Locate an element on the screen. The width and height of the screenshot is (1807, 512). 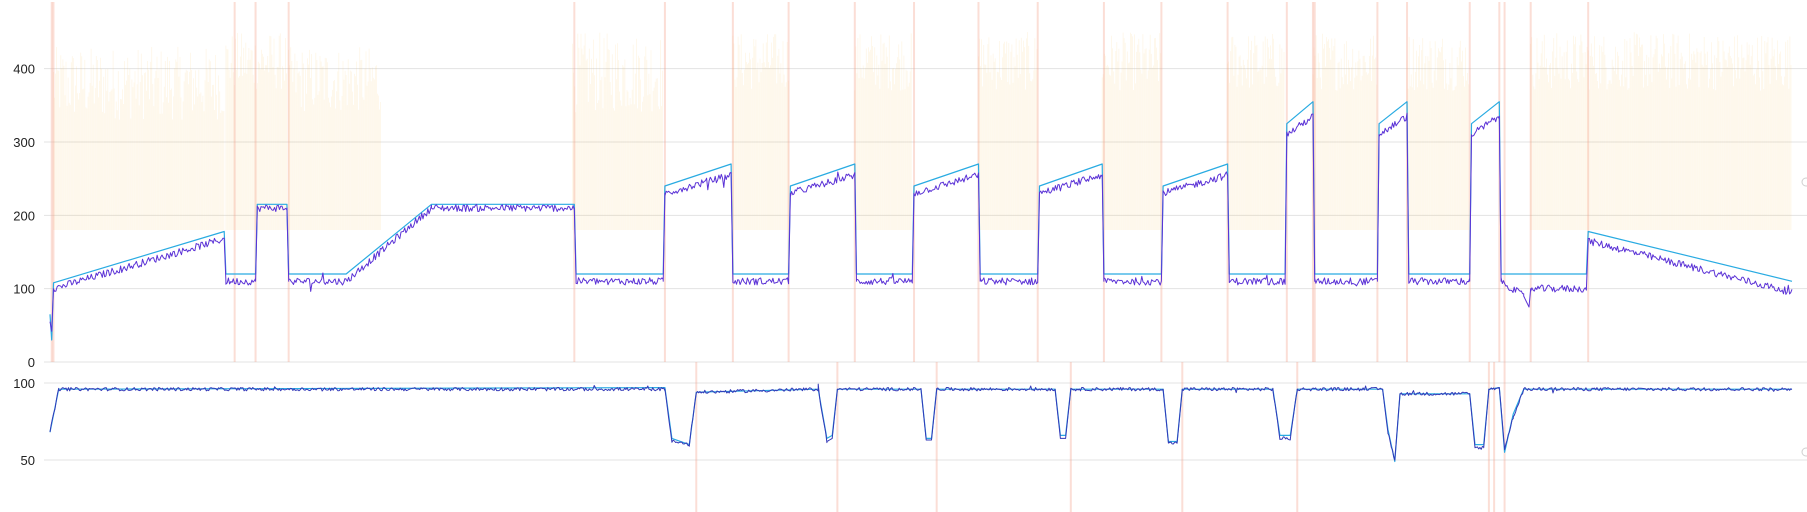
y-tick-label: 200 is located at coordinates (24, 215).